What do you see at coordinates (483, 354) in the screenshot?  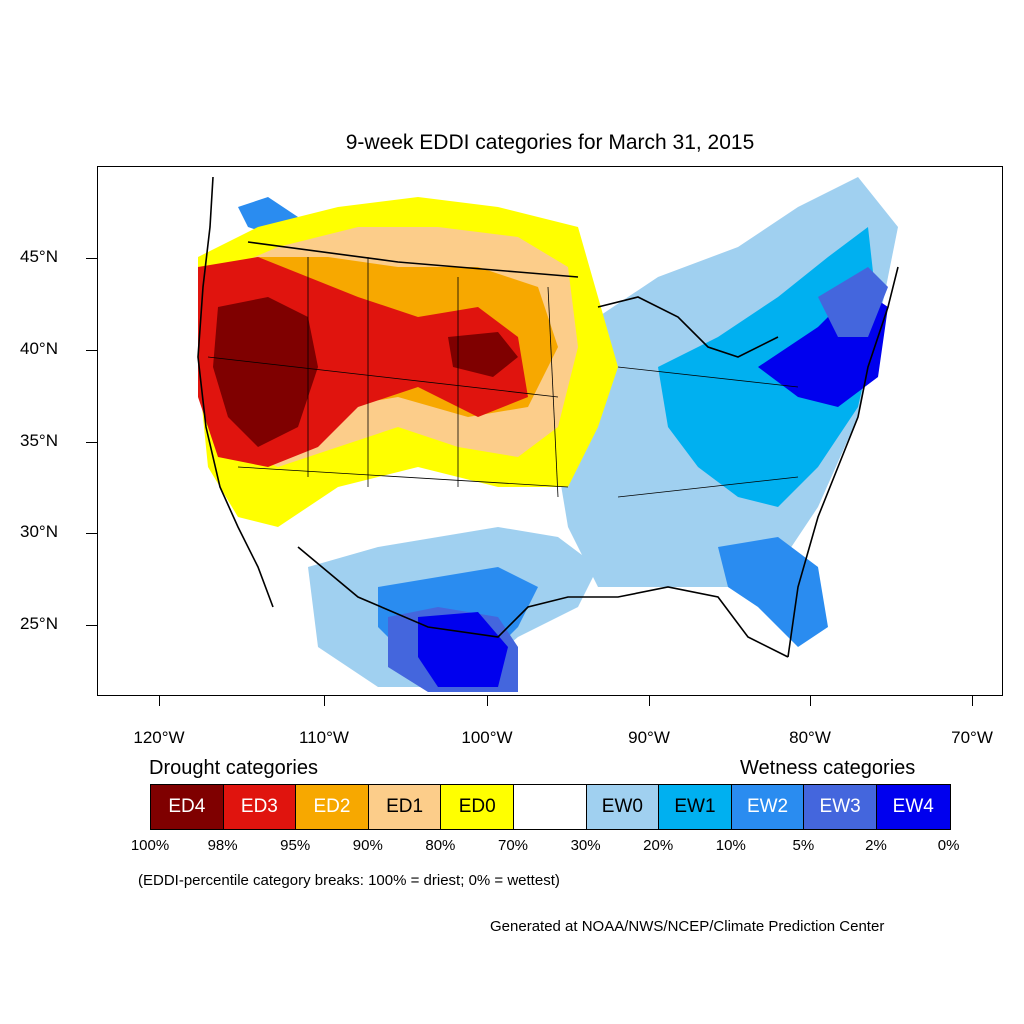 I see `ed4-region-plains` at bounding box center [483, 354].